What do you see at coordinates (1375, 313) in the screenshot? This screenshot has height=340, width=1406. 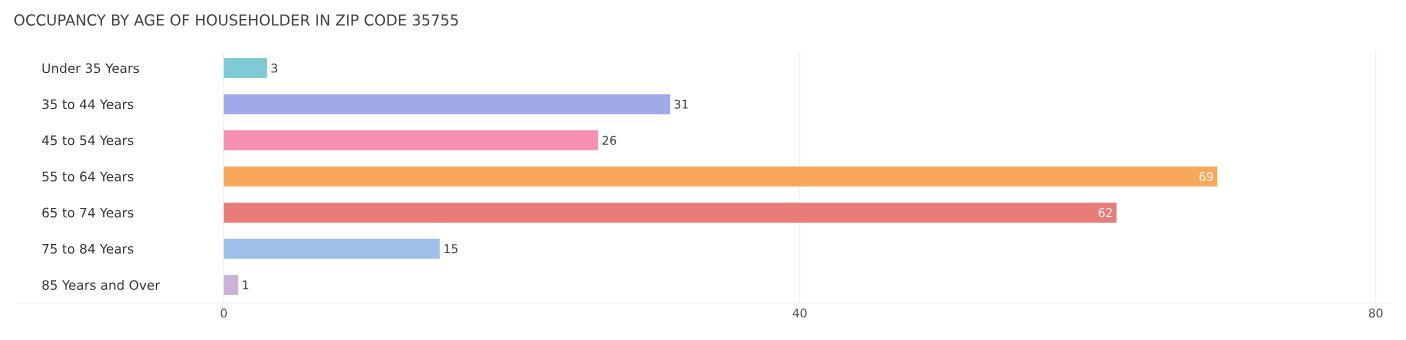 I see `x-tick-label: 80` at bounding box center [1375, 313].